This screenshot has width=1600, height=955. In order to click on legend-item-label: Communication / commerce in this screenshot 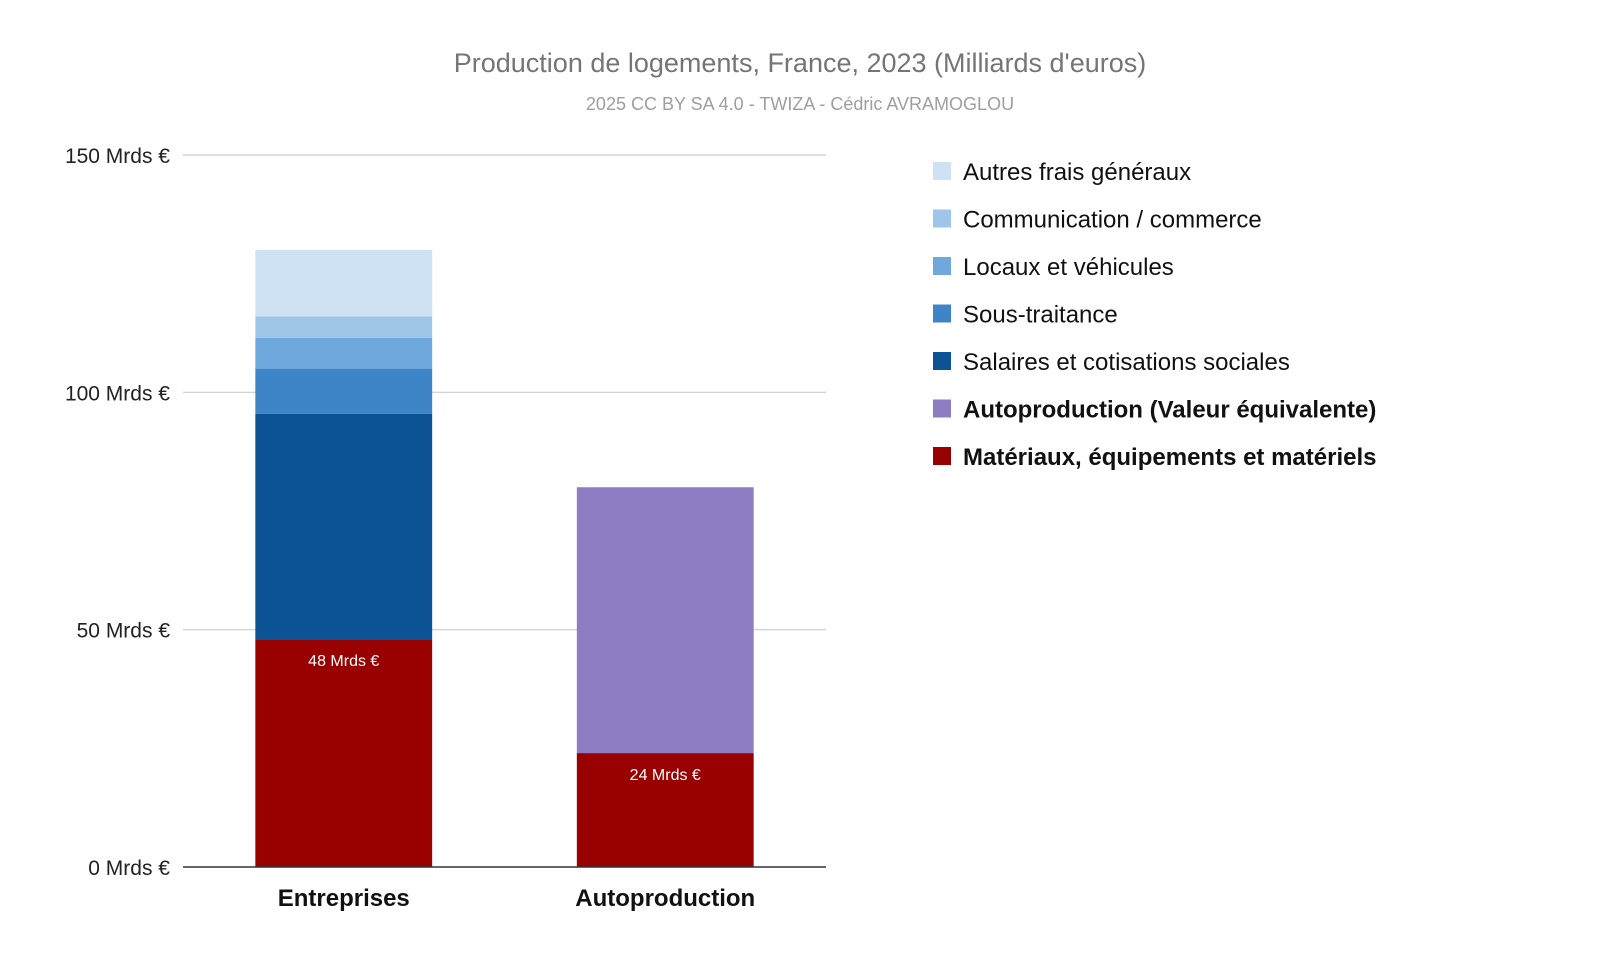, I will do `click(1112, 220)`.